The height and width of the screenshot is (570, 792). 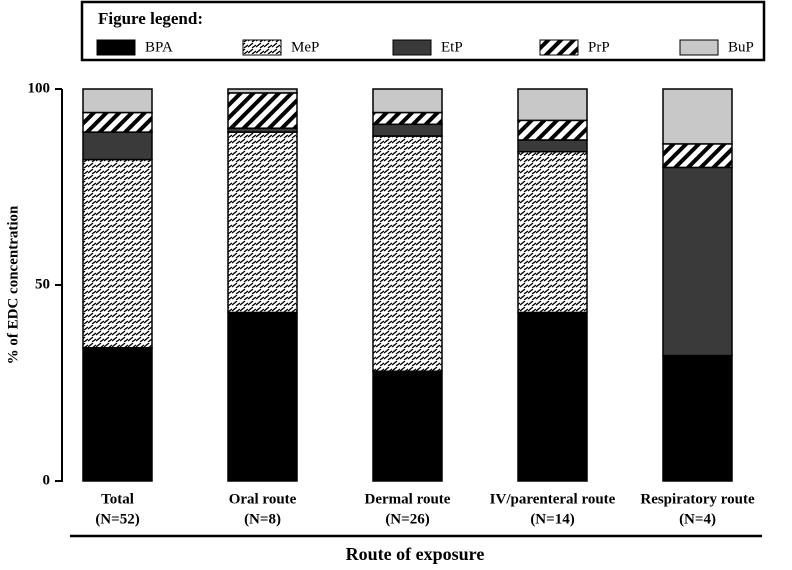 What do you see at coordinates (262, 519) in the screenshot?
I see `x-tick-label: (N=8)` at bounding box center [262, 519].